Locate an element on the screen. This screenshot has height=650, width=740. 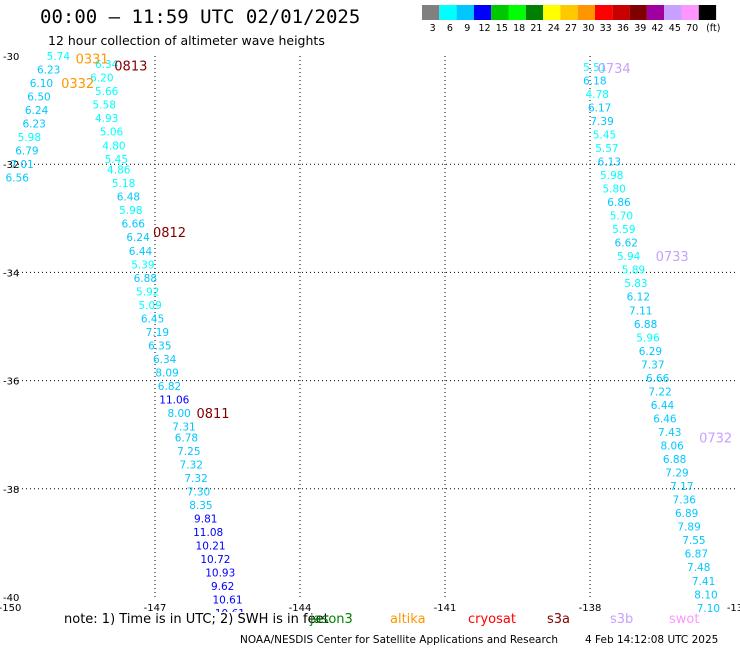
legend-label: 30 is located at coordinates (588, 28).